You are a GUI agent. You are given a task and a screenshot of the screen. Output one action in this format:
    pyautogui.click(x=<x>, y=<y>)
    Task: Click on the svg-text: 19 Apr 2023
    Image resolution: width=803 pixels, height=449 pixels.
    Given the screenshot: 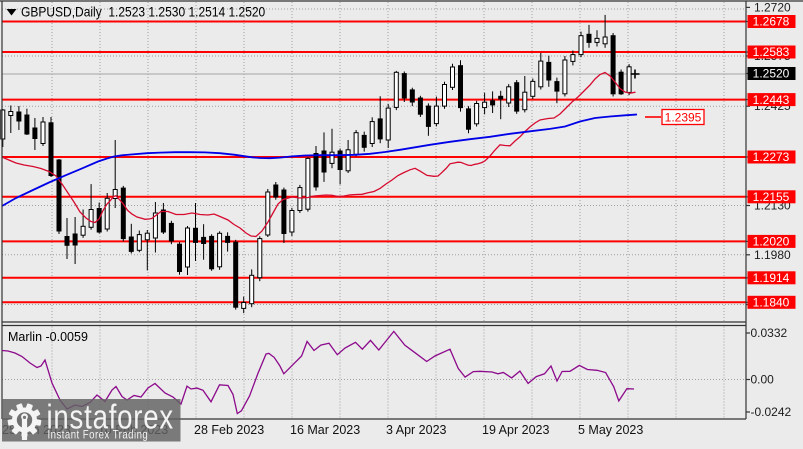 What is the action you would take?
    pyautogui.click(x=515, y=430)
    